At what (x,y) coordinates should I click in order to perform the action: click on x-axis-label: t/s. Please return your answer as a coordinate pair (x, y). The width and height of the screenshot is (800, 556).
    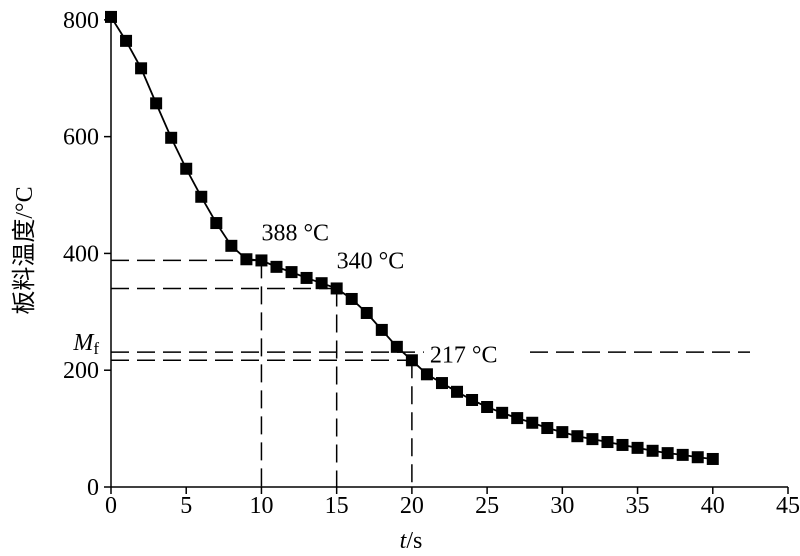
    Looking at the image, I should click on (411, 541).